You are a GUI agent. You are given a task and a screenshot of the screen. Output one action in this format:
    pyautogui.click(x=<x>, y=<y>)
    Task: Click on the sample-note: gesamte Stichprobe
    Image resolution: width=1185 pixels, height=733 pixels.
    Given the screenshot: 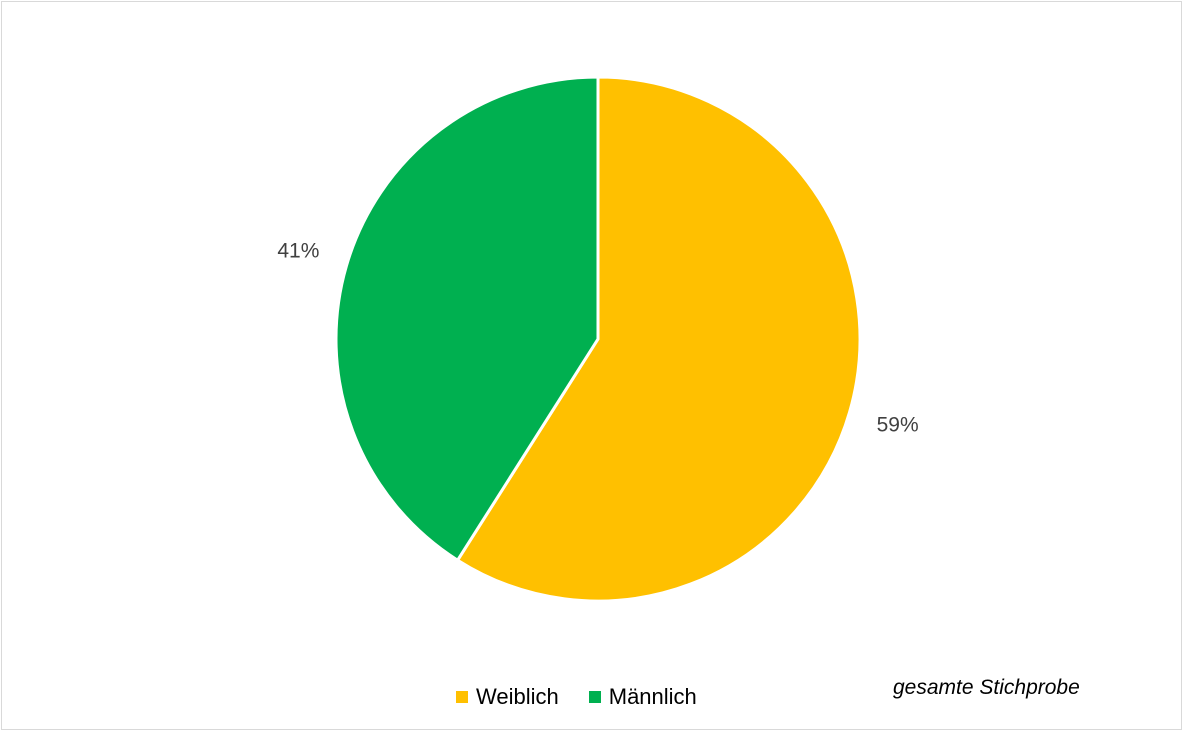 What is the action you would take?
    pyautogui.click(x=986, y=687)
    